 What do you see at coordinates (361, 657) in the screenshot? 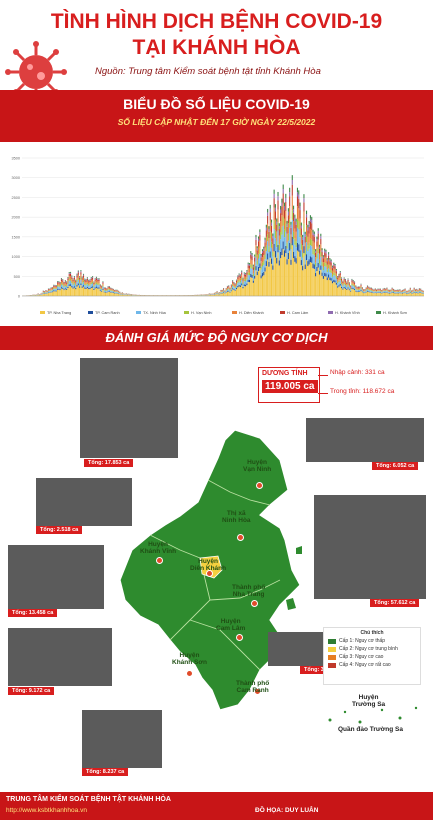
I see `legend-label: Cấp 3: Nguy cơ cao` at bounding box center [361, 657].